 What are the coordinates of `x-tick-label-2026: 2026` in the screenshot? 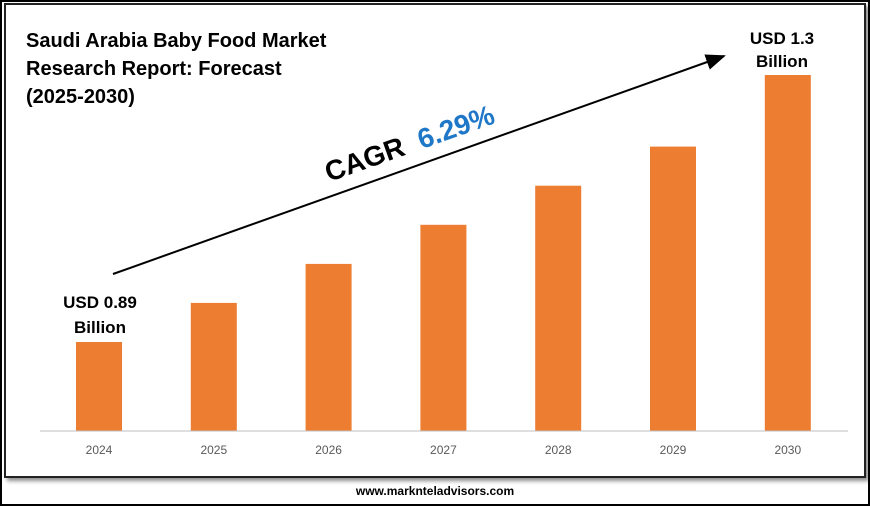 It's located at (328, 450).